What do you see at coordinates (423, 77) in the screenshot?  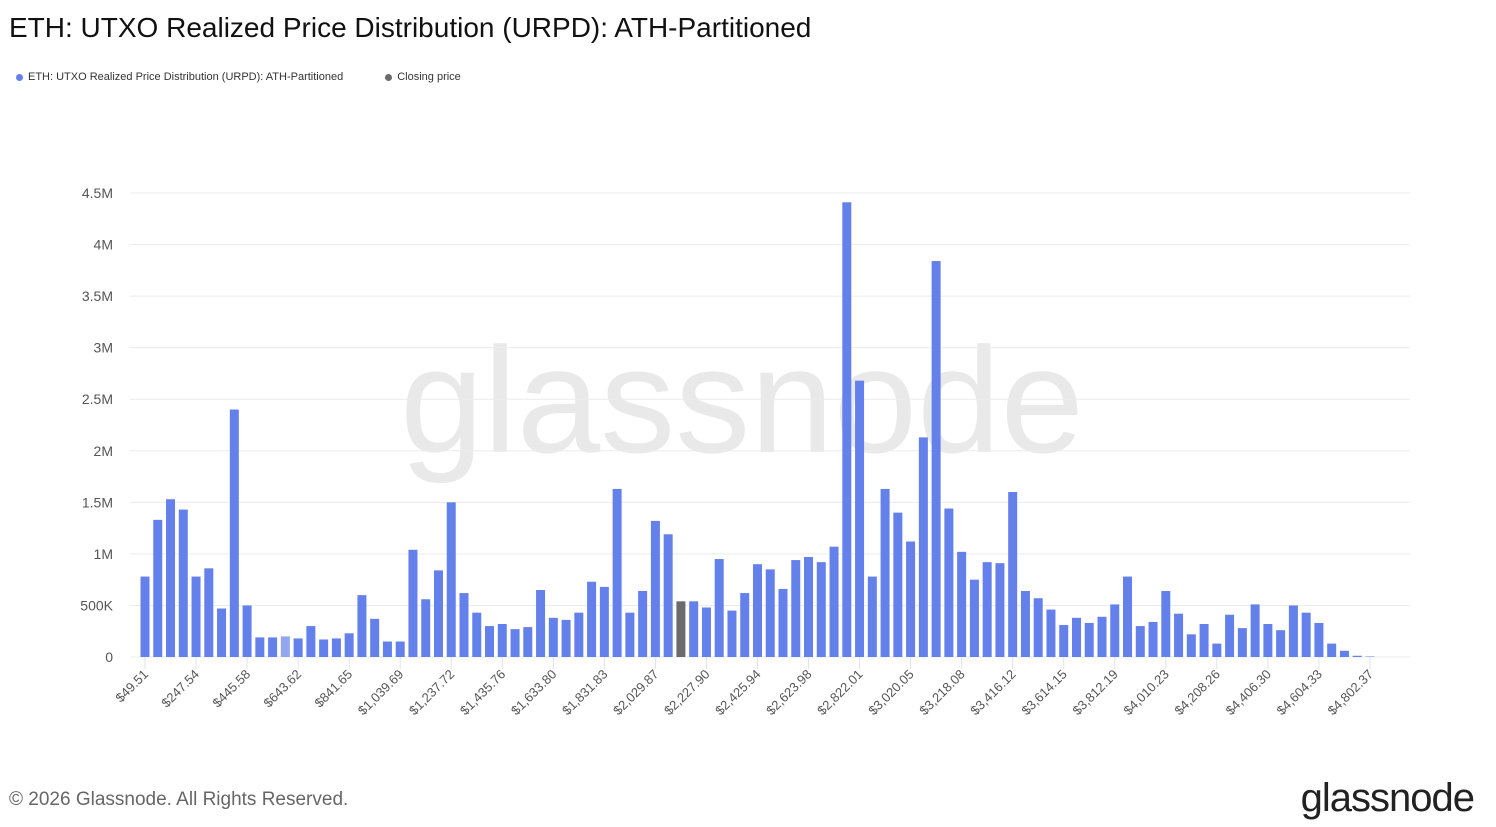 I see `legend-item-closing-price: Closing price` at bounding box center [423, 77].